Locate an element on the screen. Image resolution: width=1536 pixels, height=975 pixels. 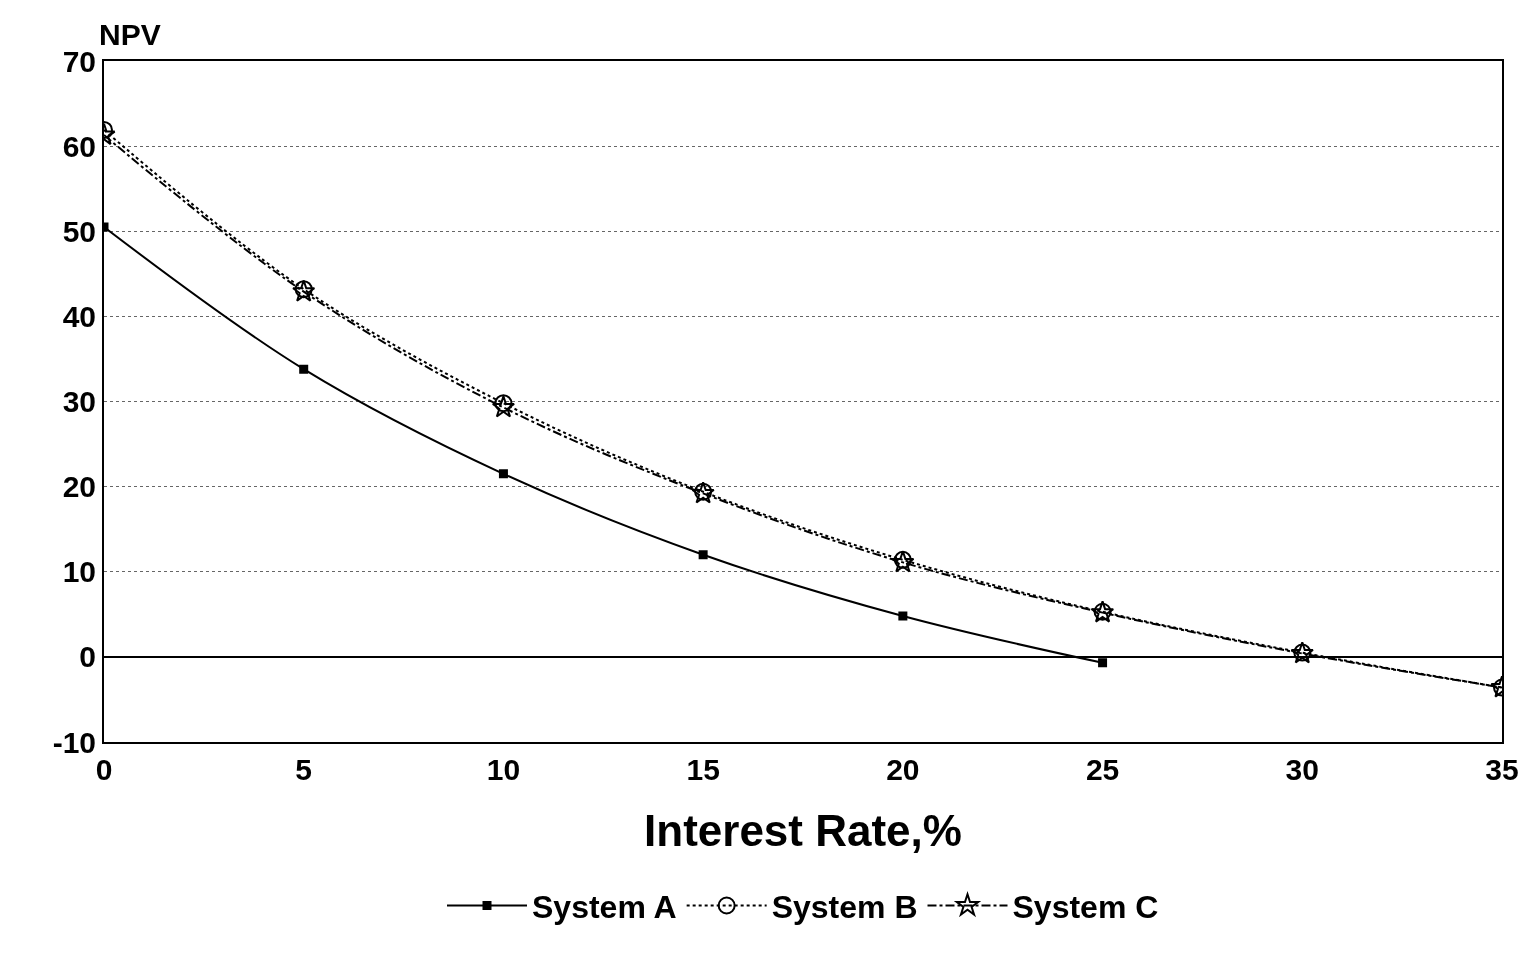
y-tick-label: 10 is located at coordinates (79, 572).